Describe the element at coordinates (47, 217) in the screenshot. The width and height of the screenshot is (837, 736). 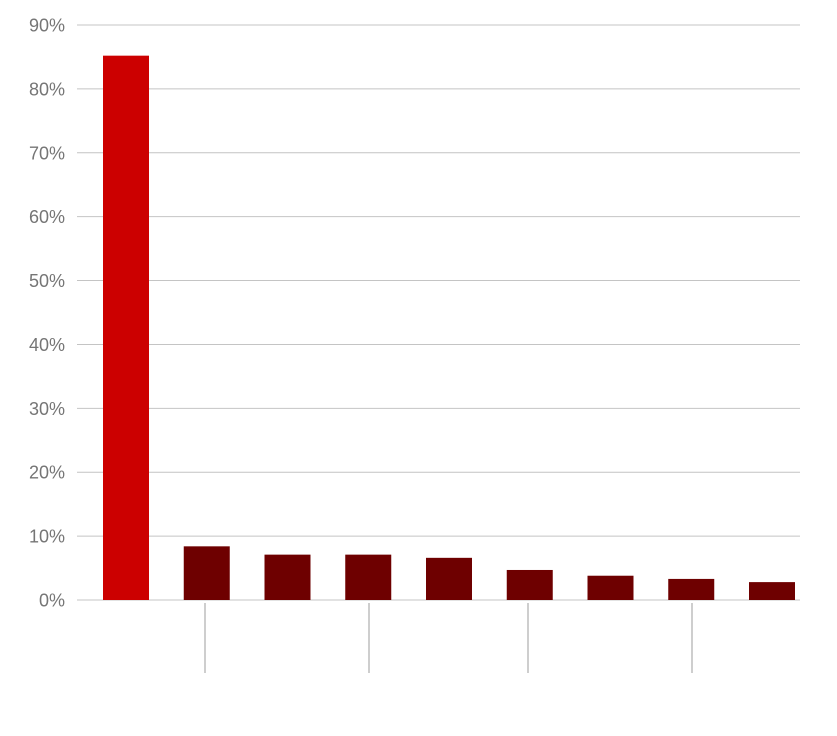
I see `y-tick-label: 60%` at that location.